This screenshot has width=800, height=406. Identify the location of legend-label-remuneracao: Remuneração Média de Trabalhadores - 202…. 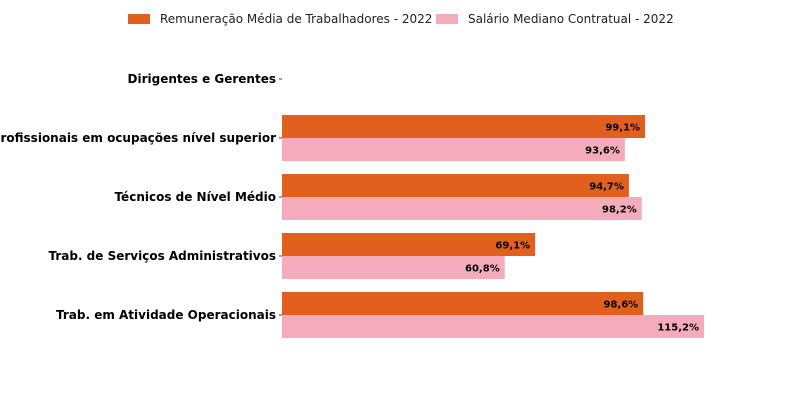
(296, 19).